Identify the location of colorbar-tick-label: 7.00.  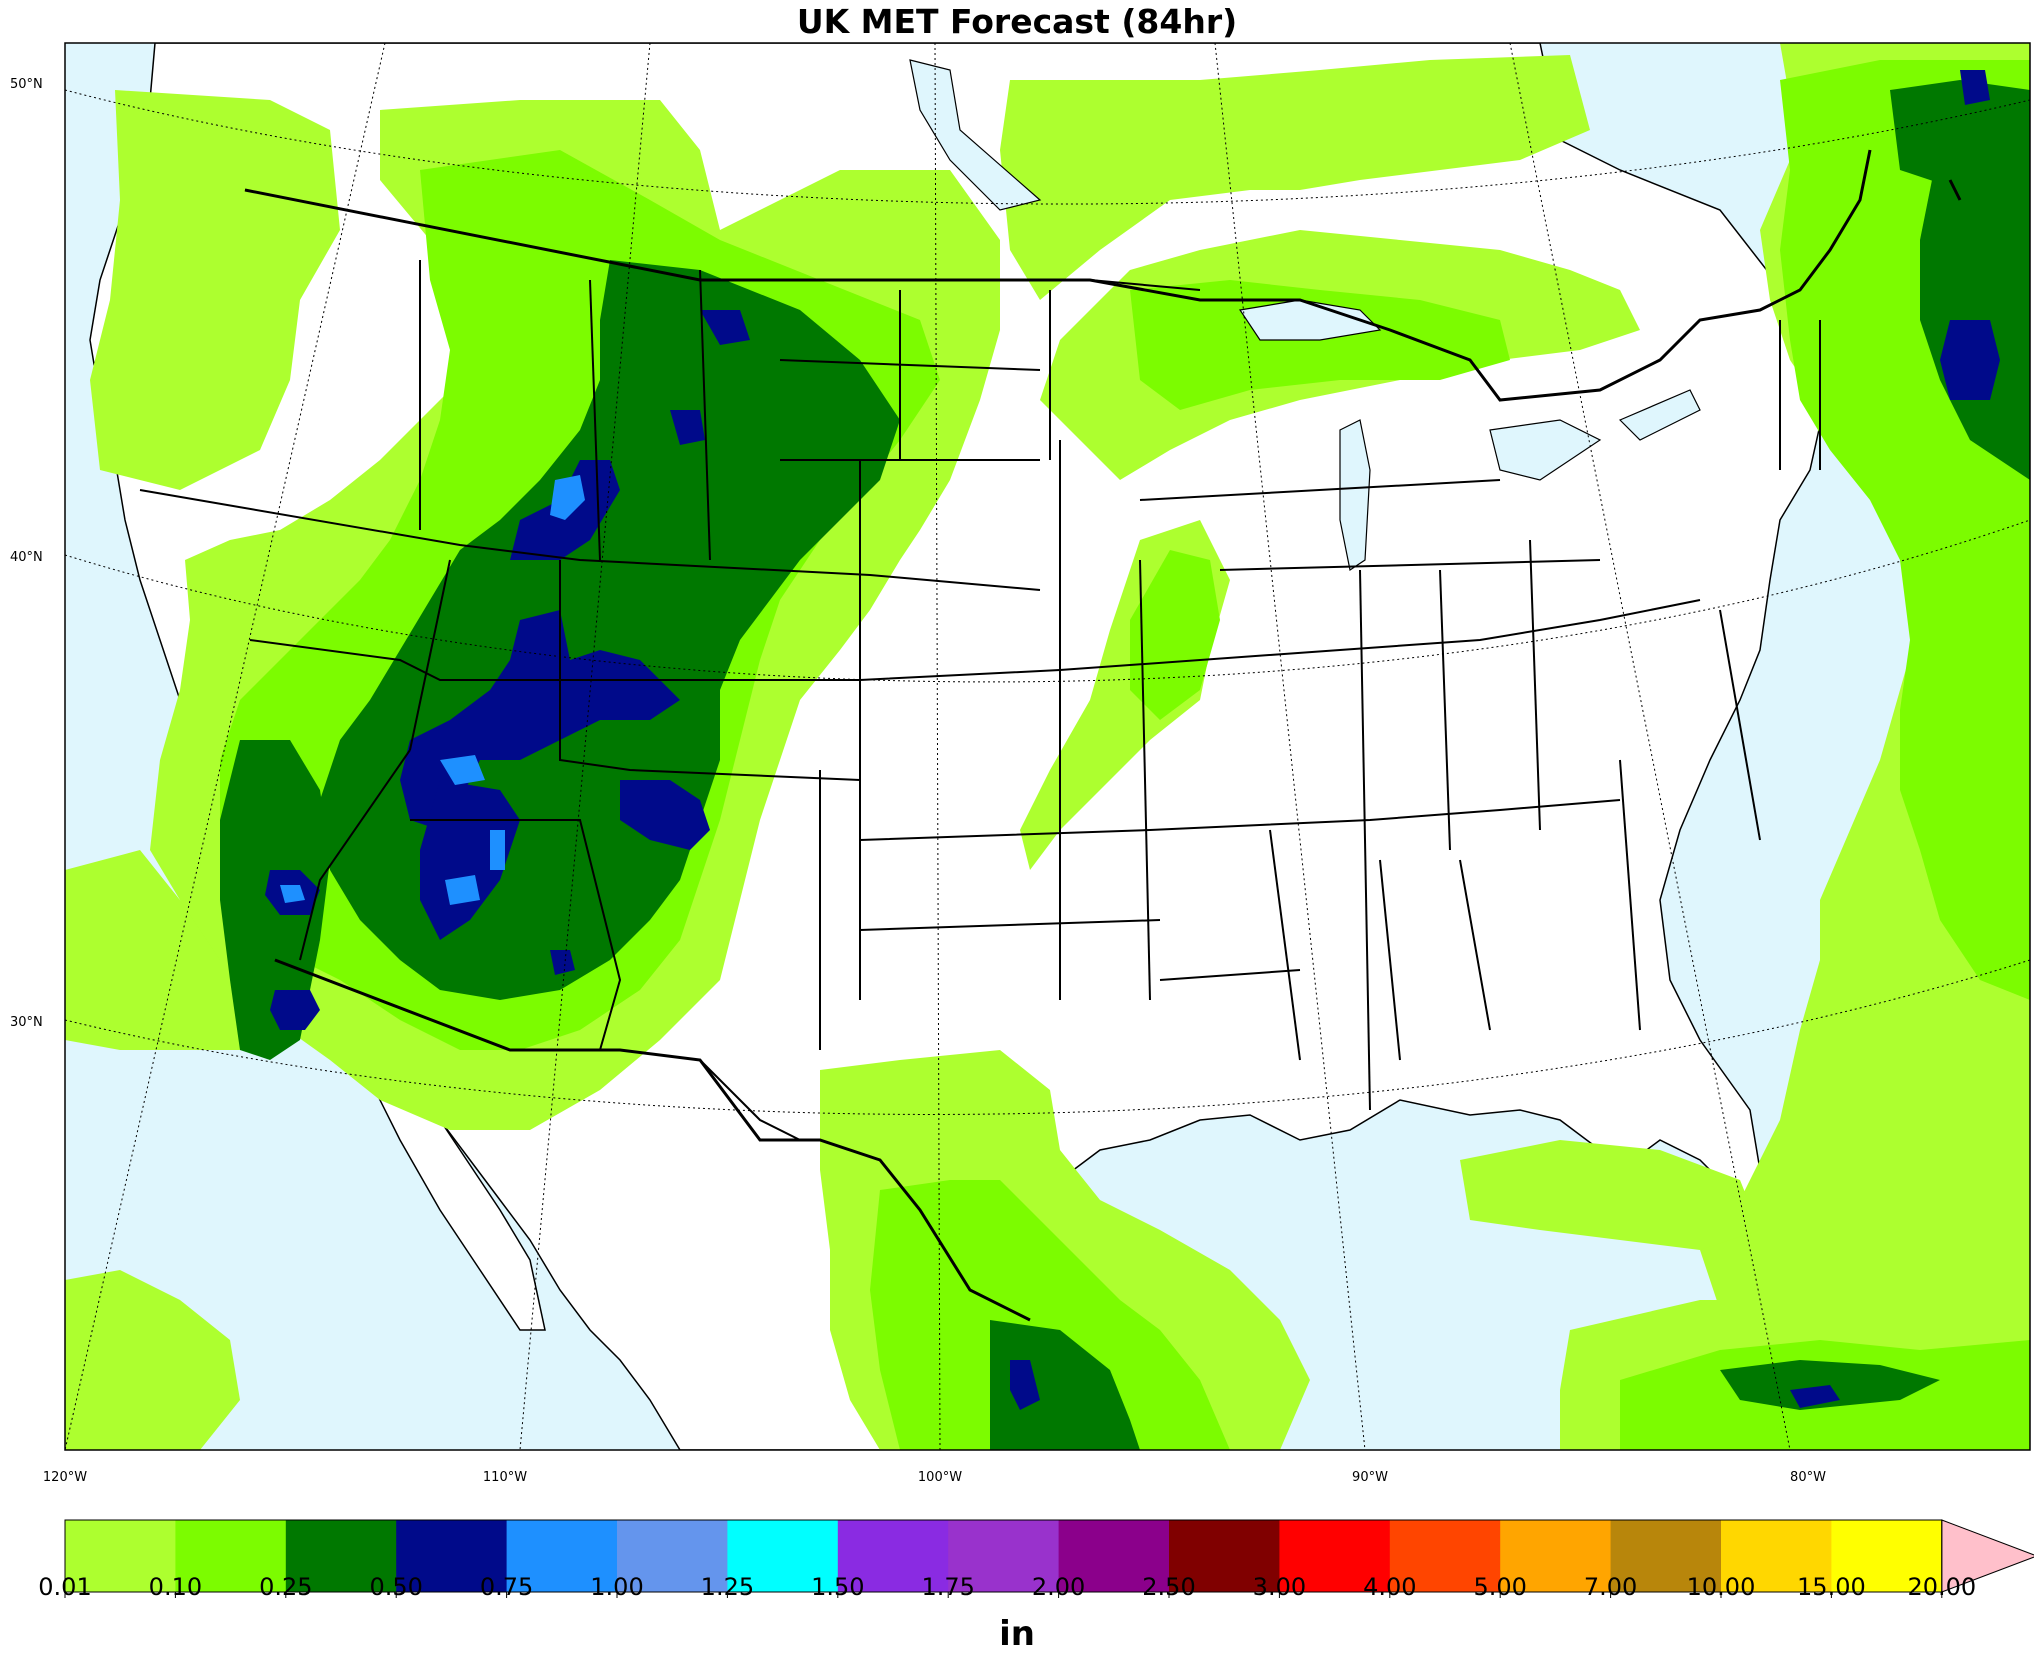
(1610, 1587).